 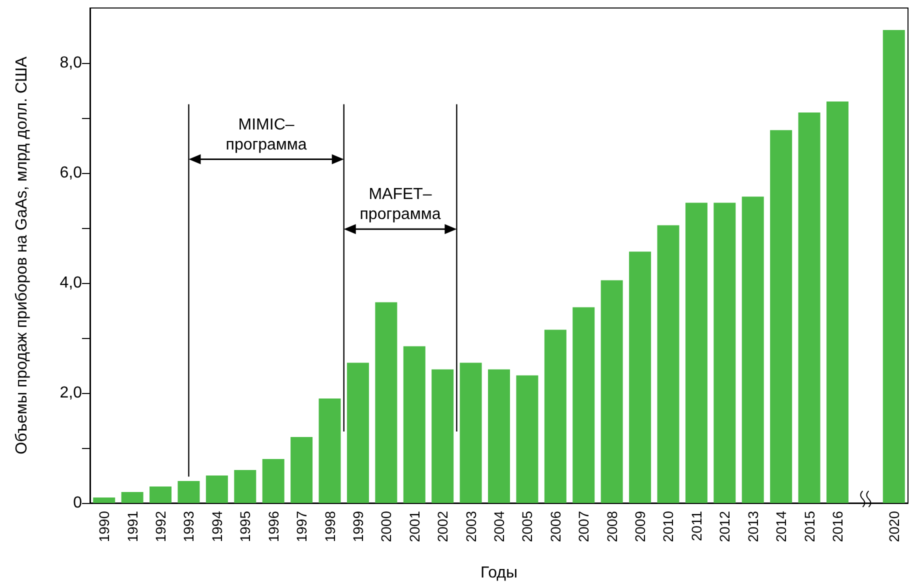 What do you see at coordinates (386, 526) in the screenshot?
I see `x-tick-label: 2000` at bounding box center [386, 526].